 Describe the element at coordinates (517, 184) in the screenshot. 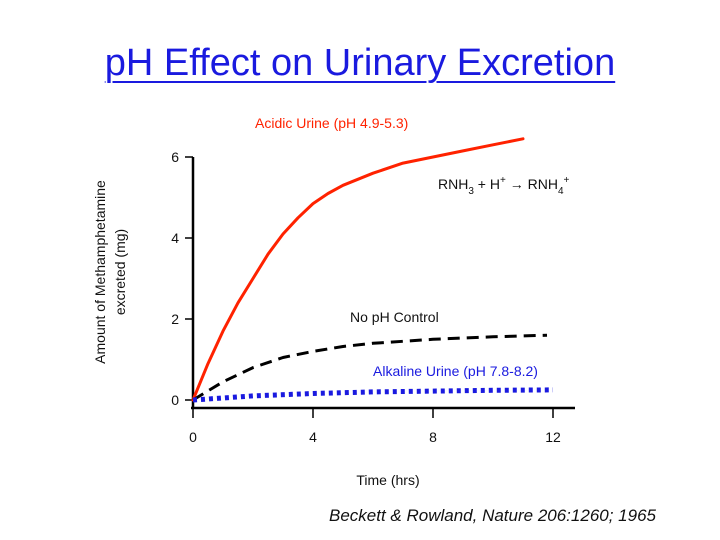

I see `reaction-part: →` at that location.